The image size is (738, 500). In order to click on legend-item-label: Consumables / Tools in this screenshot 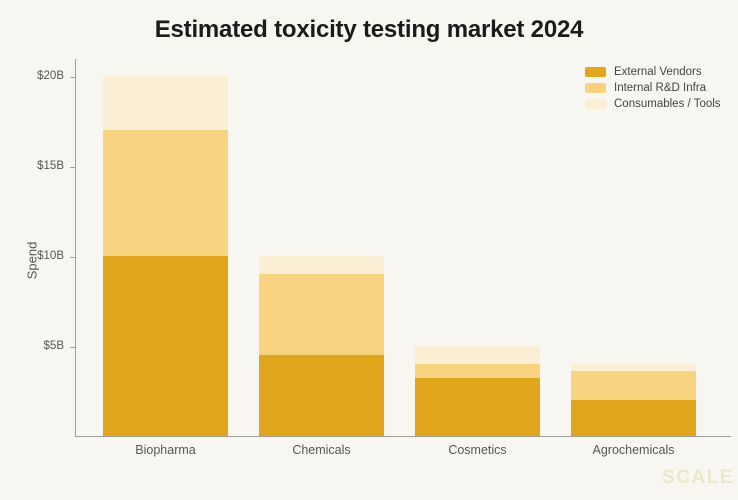, I will do `click(667, 104)`.